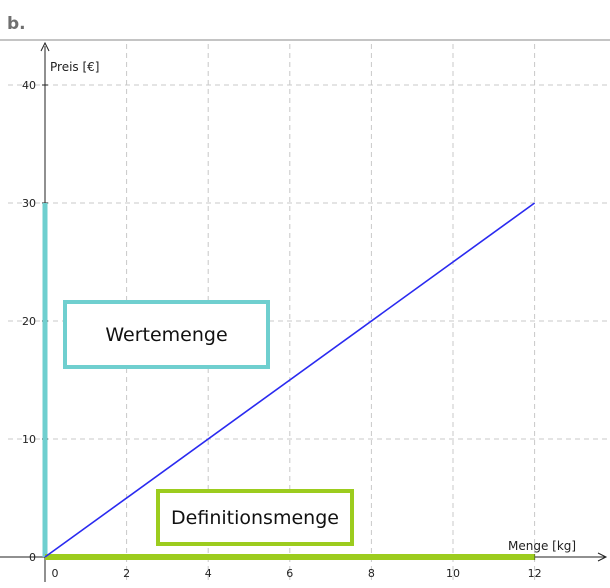 The image size is (610, 588). What do you see at coordinates (74, 67) in the screenshot?
I see `y-axis-label: Preis [€]` at bounding box center [74, 67].